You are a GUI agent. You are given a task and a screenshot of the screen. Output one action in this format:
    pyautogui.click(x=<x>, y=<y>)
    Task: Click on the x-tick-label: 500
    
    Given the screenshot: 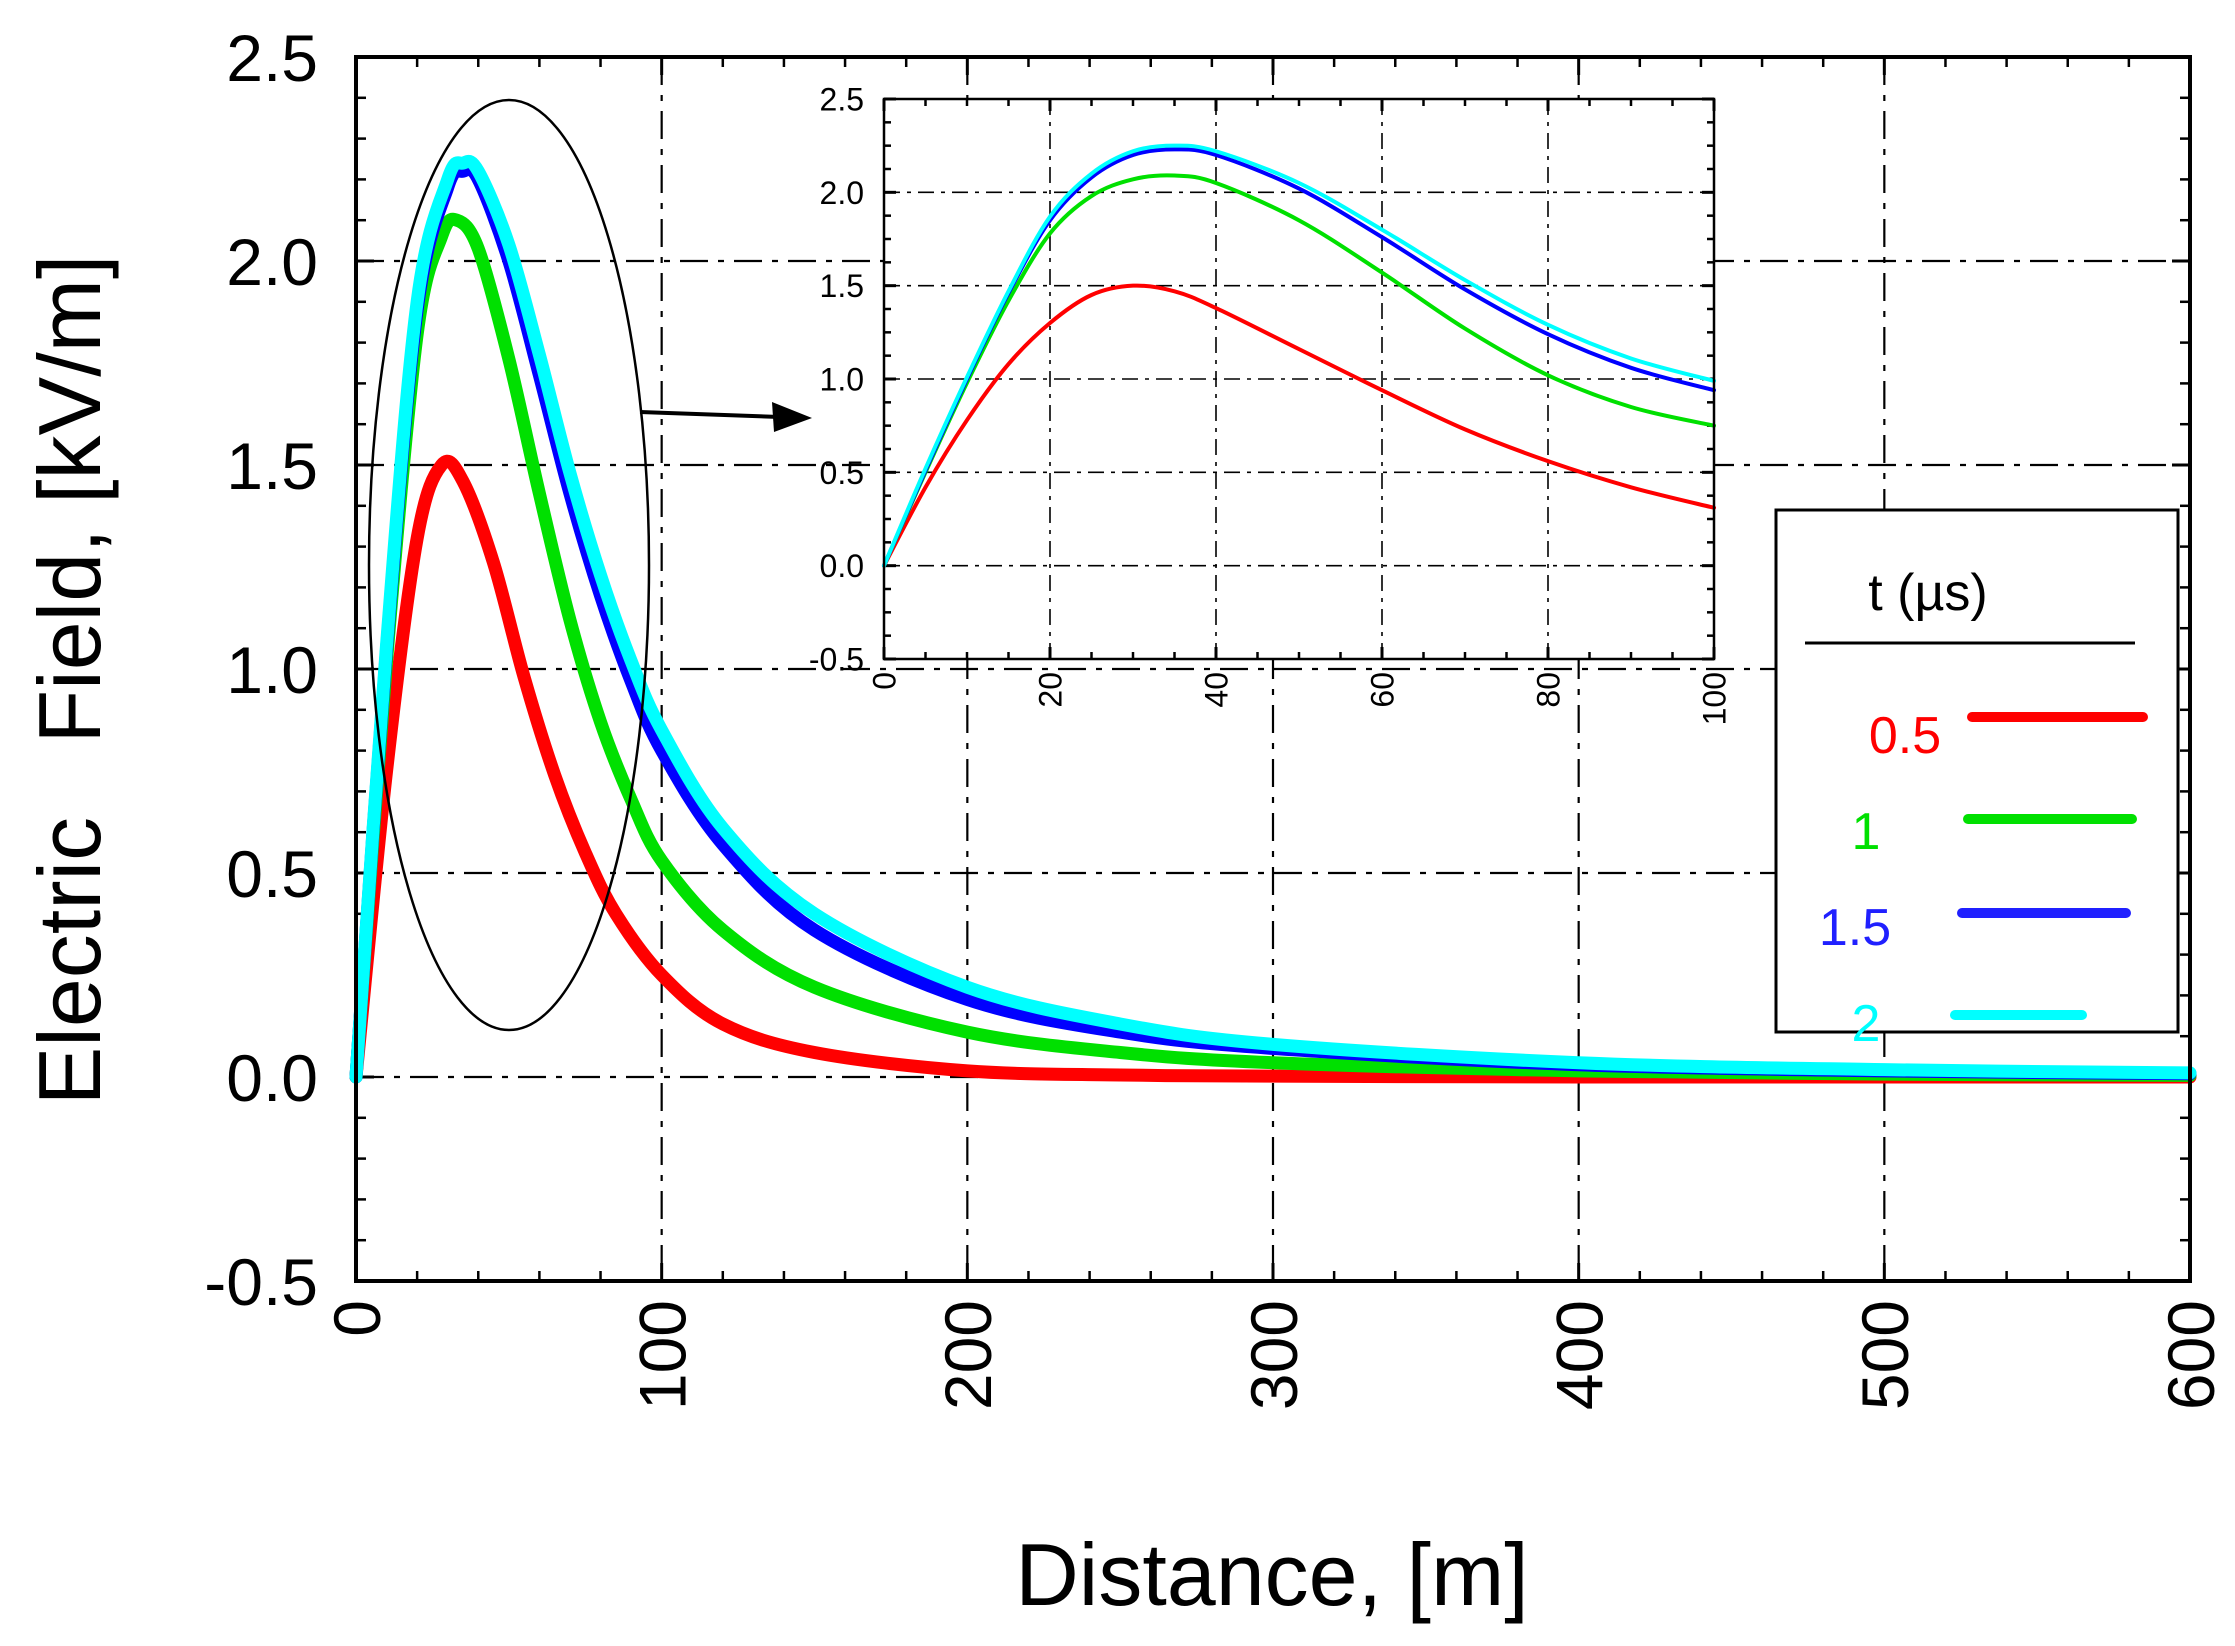 What is the action you would take?
    pyautogui.click(x=1885, y=1355)
    